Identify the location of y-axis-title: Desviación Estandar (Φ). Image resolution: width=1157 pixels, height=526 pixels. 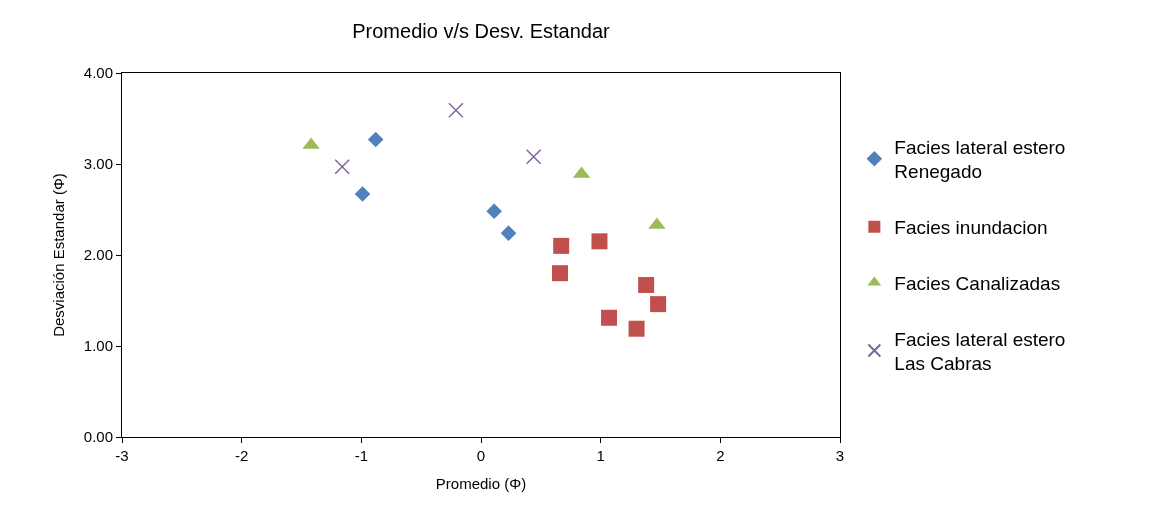
(59, 255).